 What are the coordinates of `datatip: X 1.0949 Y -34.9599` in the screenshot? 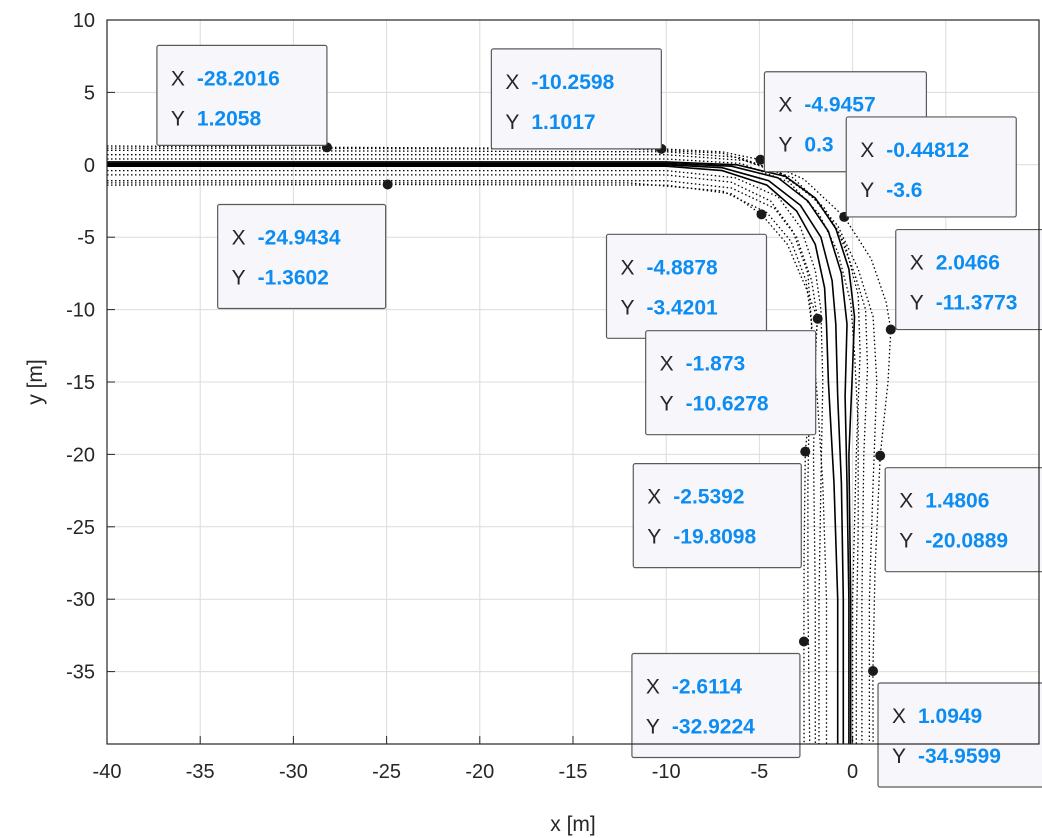 It's located at (959, 735).